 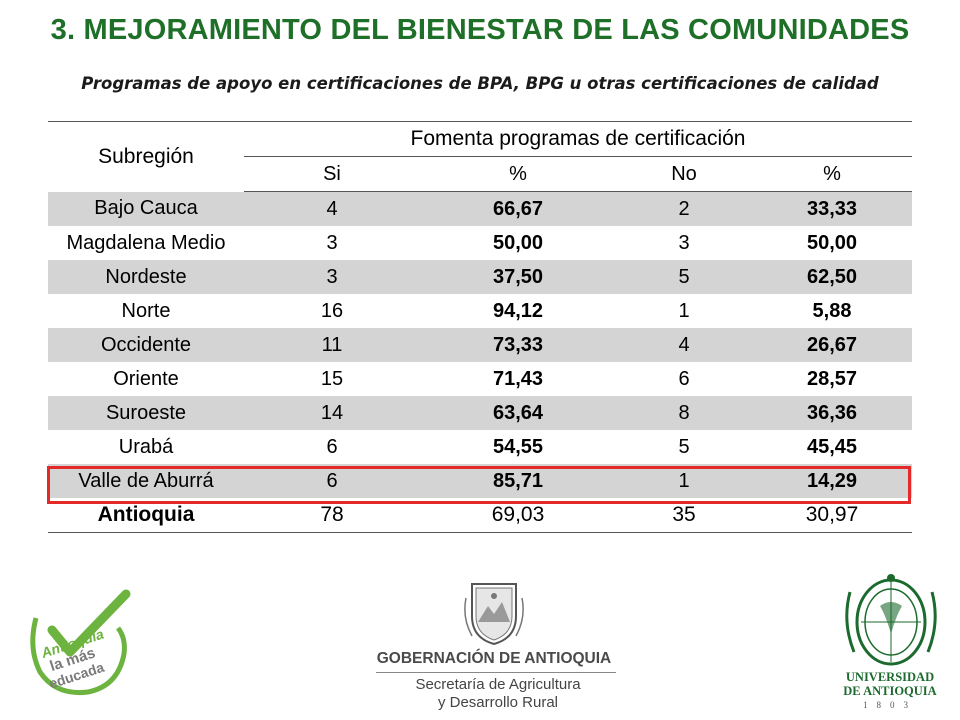 What do you see at coordinates (518, 378) in the screenshot?
I see `cell-si-pct: 71,43` at bounding box center [518, 378].